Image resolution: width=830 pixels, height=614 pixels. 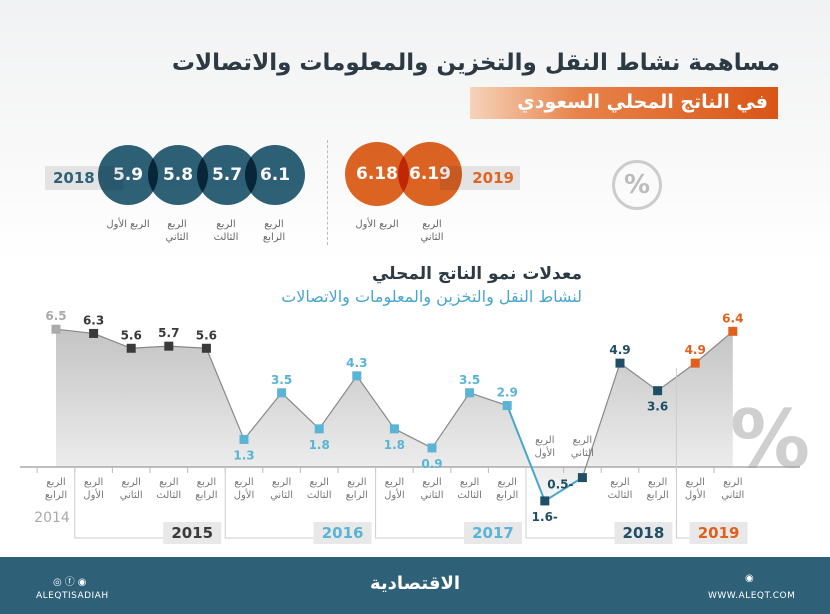 What do you see at coordinates (507, 393) in the screenshot?
I see `data-label: 2.9` at bounding box center [507, 393].